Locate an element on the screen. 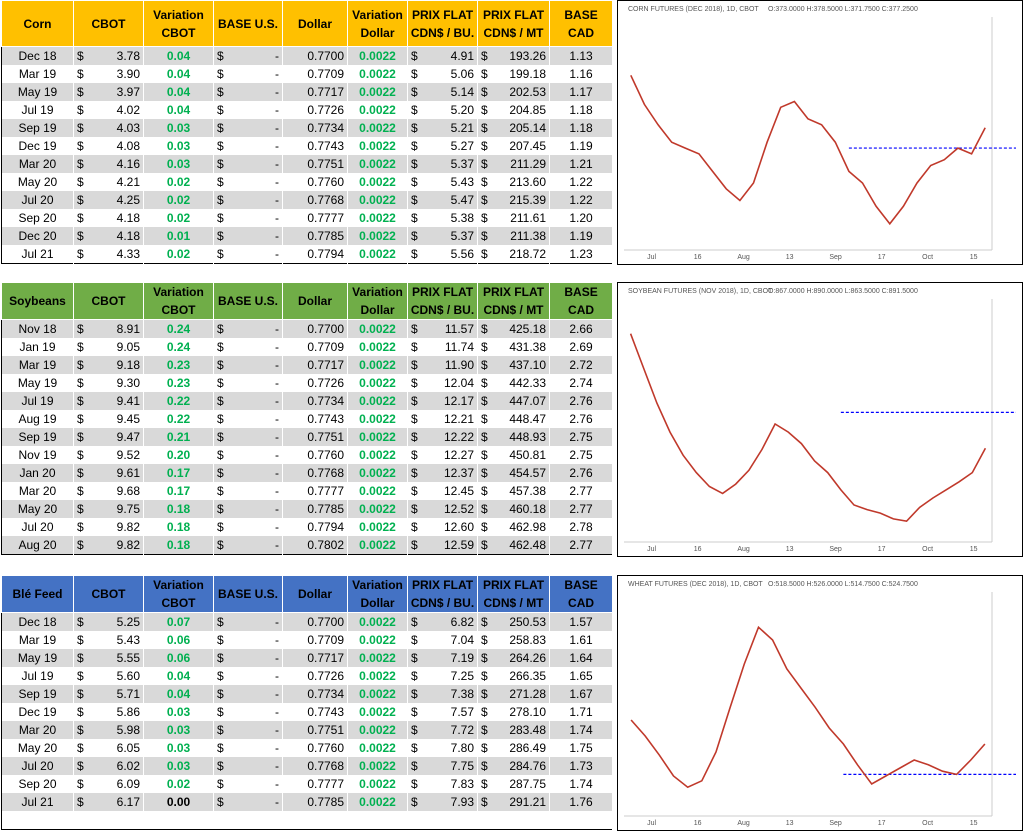  table-cell: 211.61 is located at coordinates (523, 218).